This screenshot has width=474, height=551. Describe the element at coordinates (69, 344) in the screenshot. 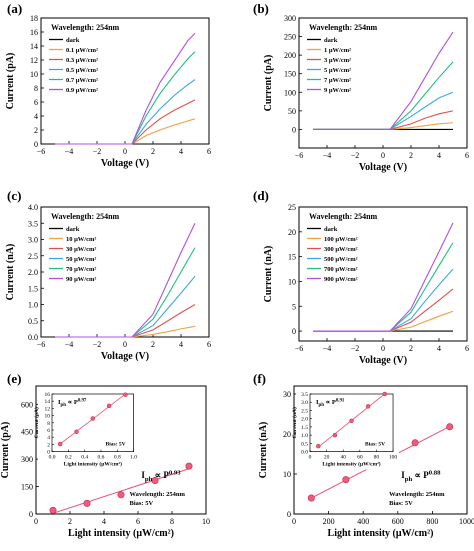

I see `x-tick-label: −4` at that location.